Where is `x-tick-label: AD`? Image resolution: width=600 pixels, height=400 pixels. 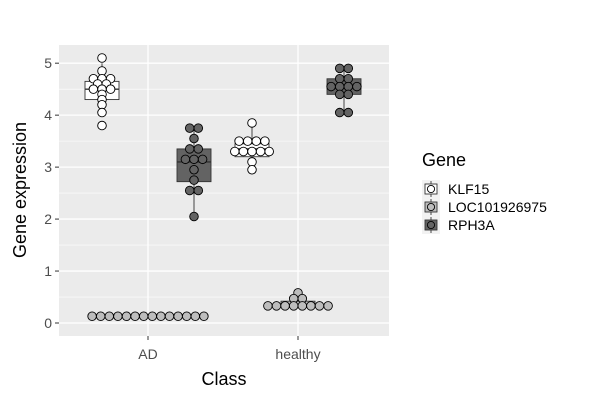 x-tick-label: AD is located at coordinates (147, 354).